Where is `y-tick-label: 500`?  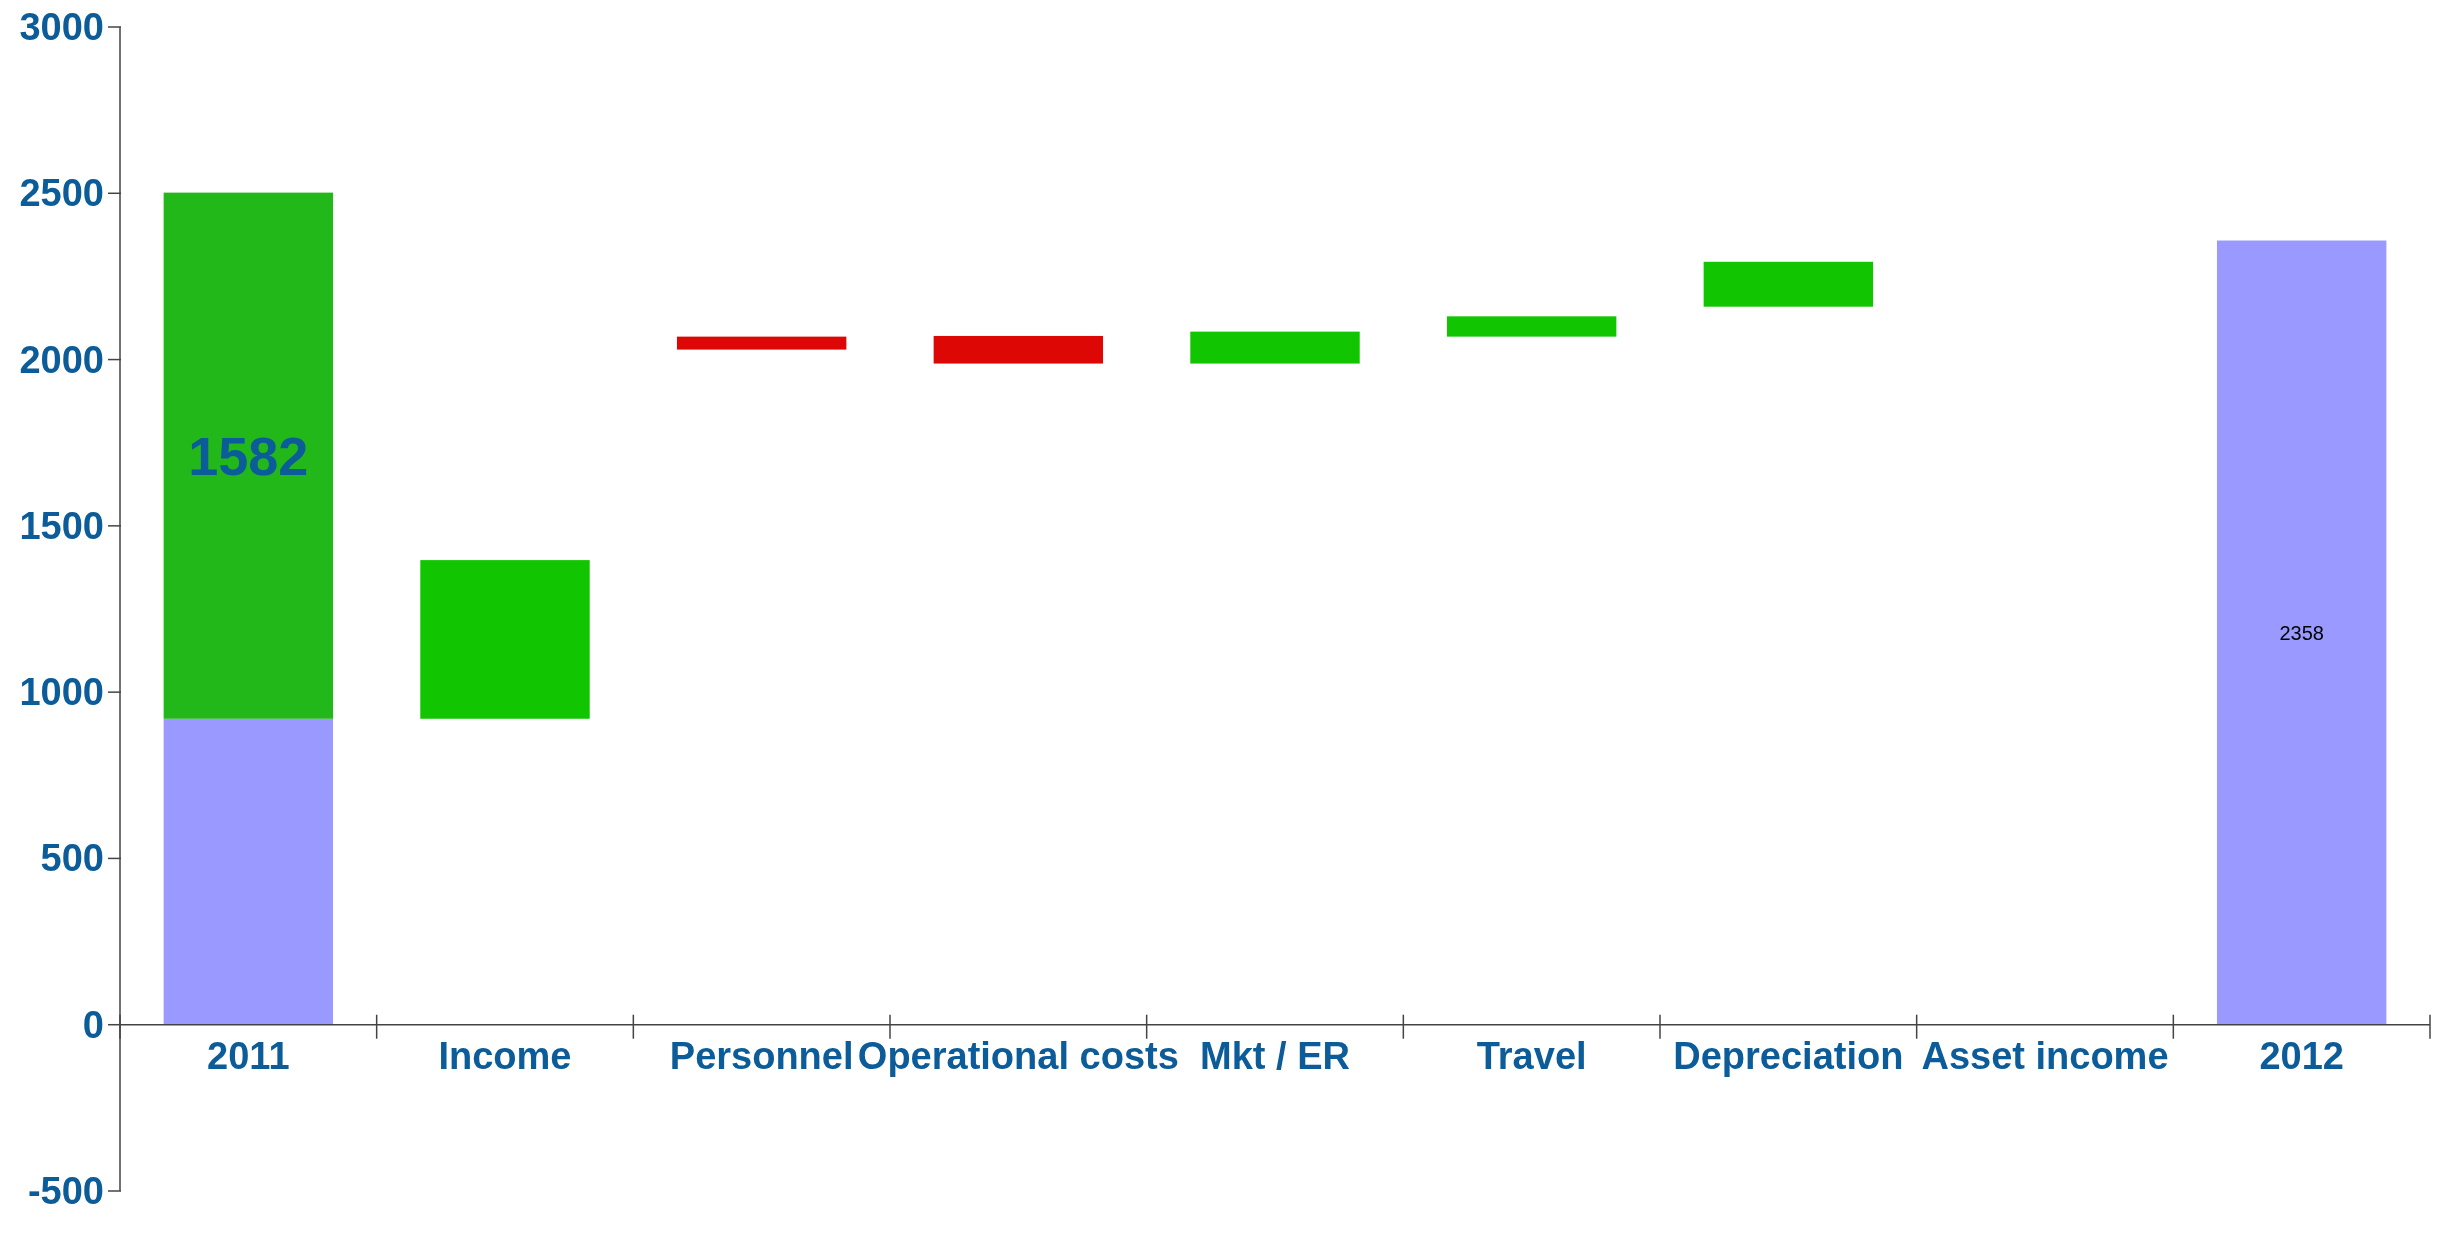
y-tick-label: 500 is located at coordinates (72, 858).